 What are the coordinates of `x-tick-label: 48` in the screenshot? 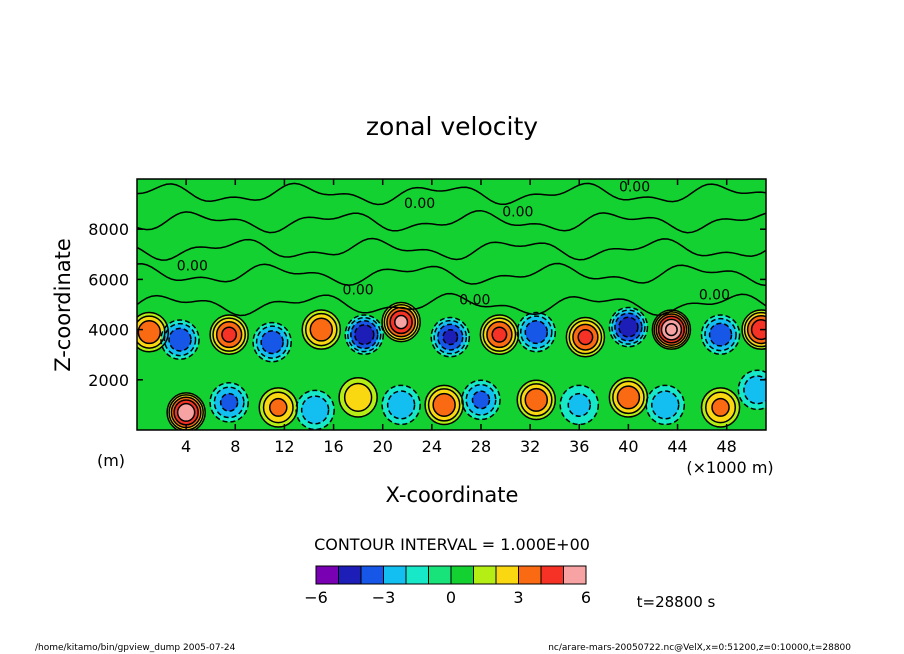 It's located at (727, 446).